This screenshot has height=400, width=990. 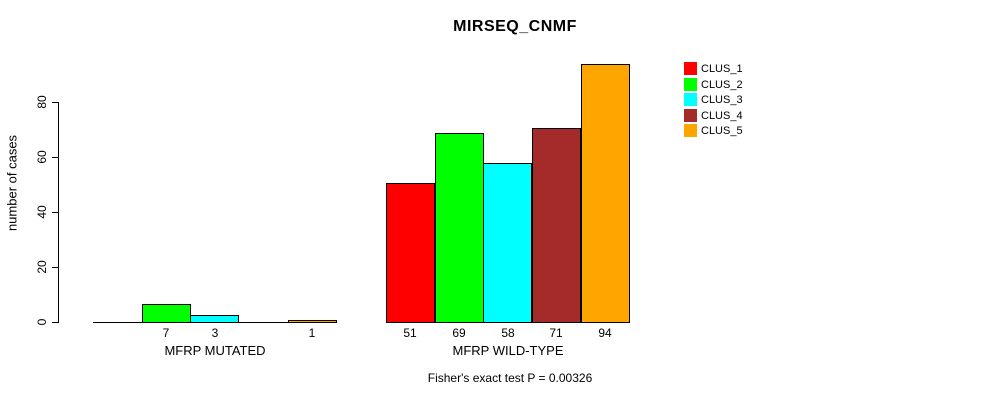 I want to click on bar-clus_5-wild-type, so click(x=605, y=193).